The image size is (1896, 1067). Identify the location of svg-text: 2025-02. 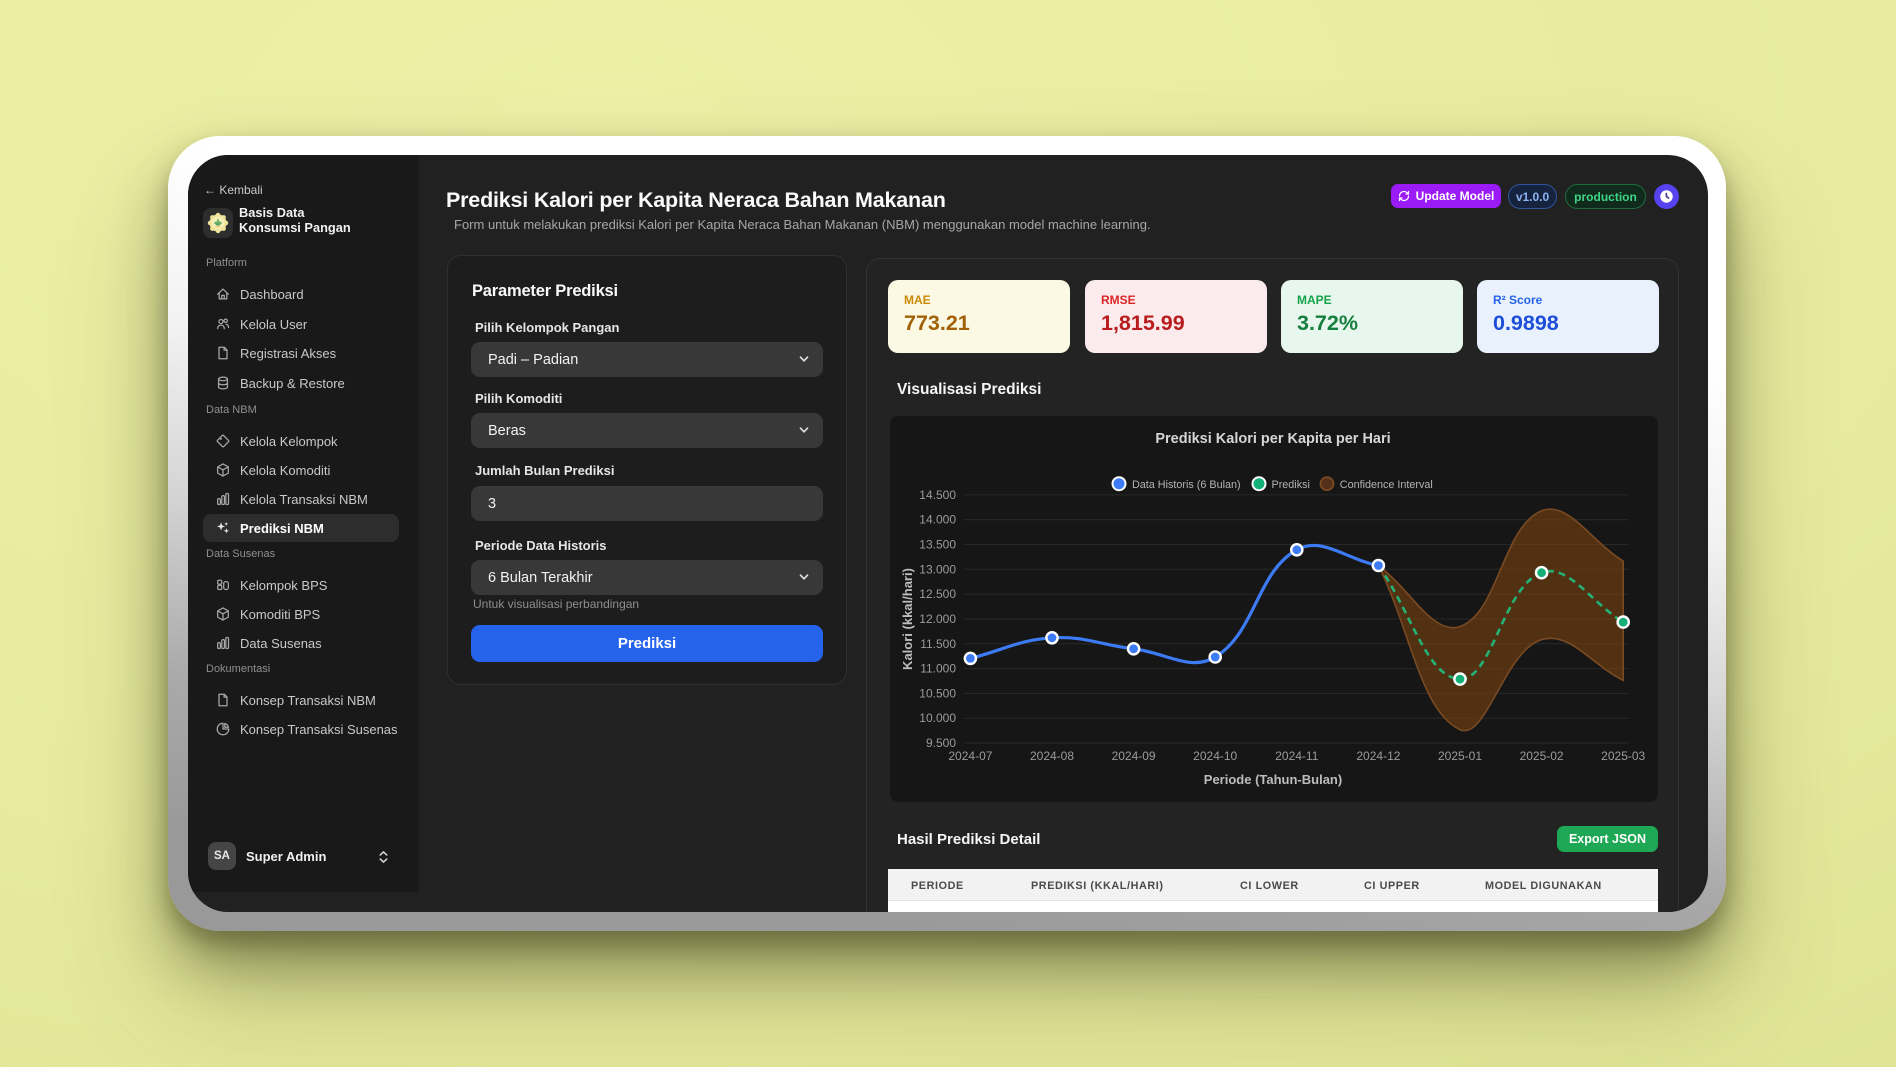
(1542, 756).